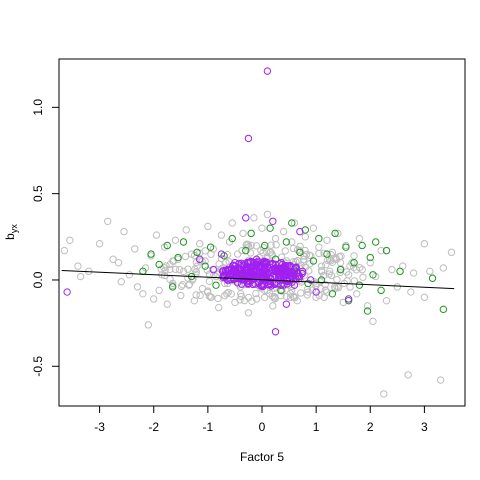  I want to click on x-tick-label: -1, so click(208, 427).